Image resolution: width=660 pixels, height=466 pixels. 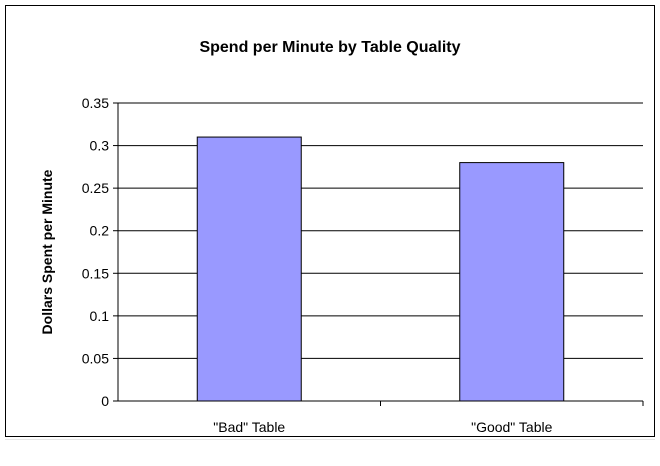 I want to click on y-tick-label: 0.15, so click(x=95, y=273).